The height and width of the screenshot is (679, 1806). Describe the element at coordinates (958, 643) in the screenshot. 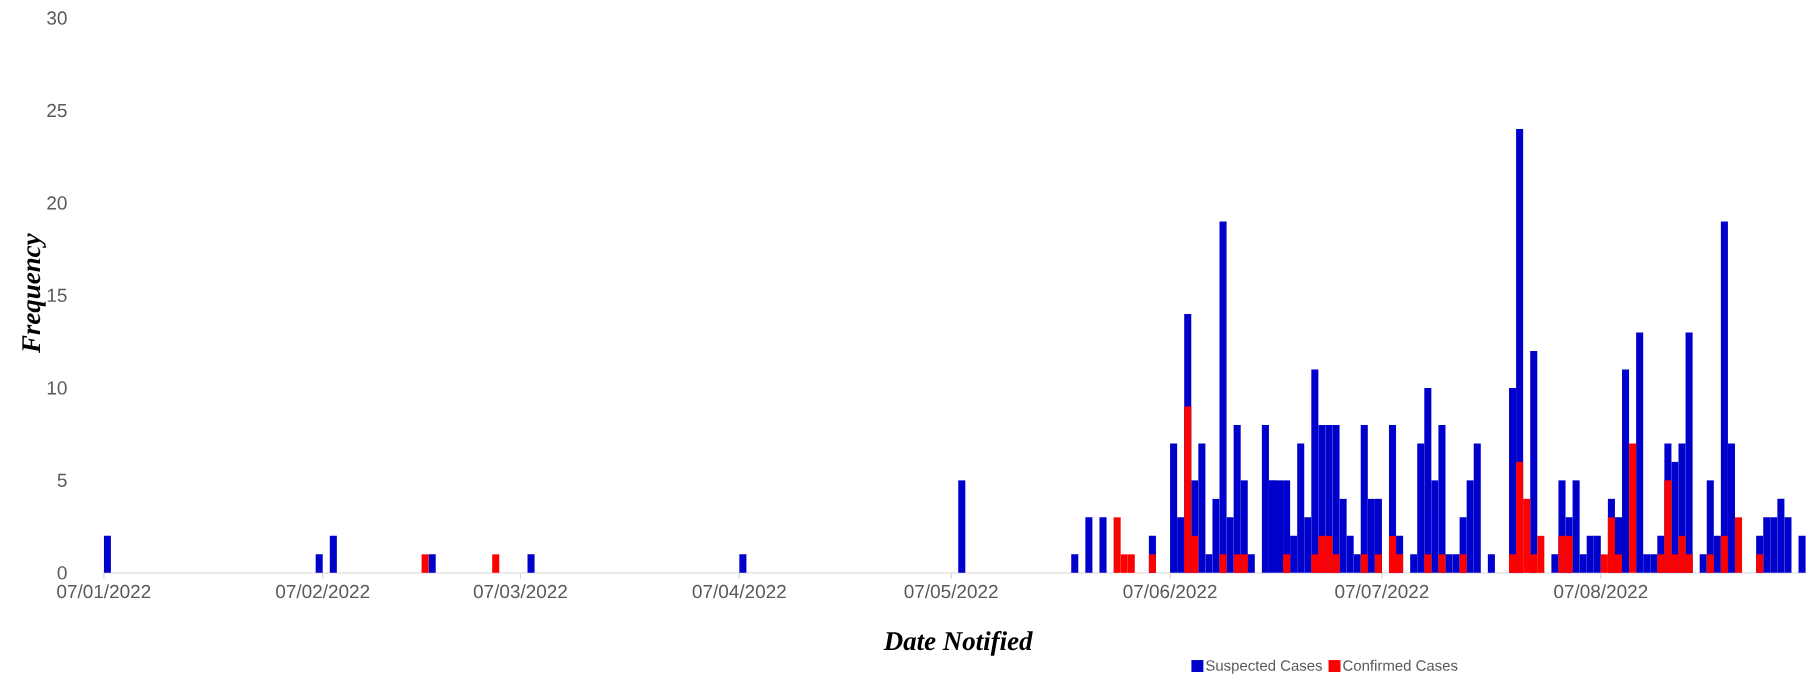

I see `x-axis-title: Date Notified` at that location.